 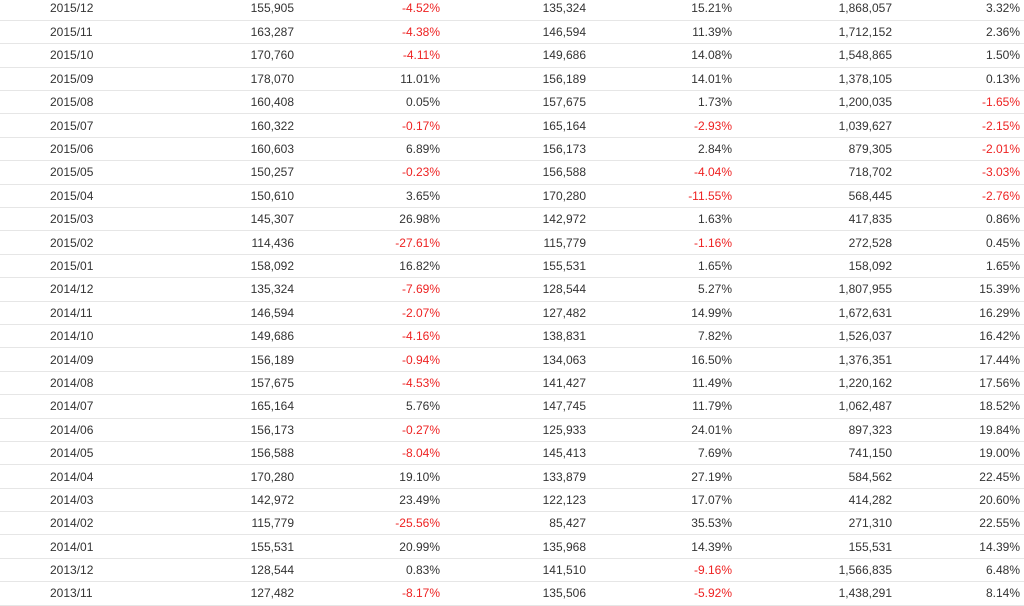 I want to click on year-change-cell: 27.19%, so click(x=661, y=476).